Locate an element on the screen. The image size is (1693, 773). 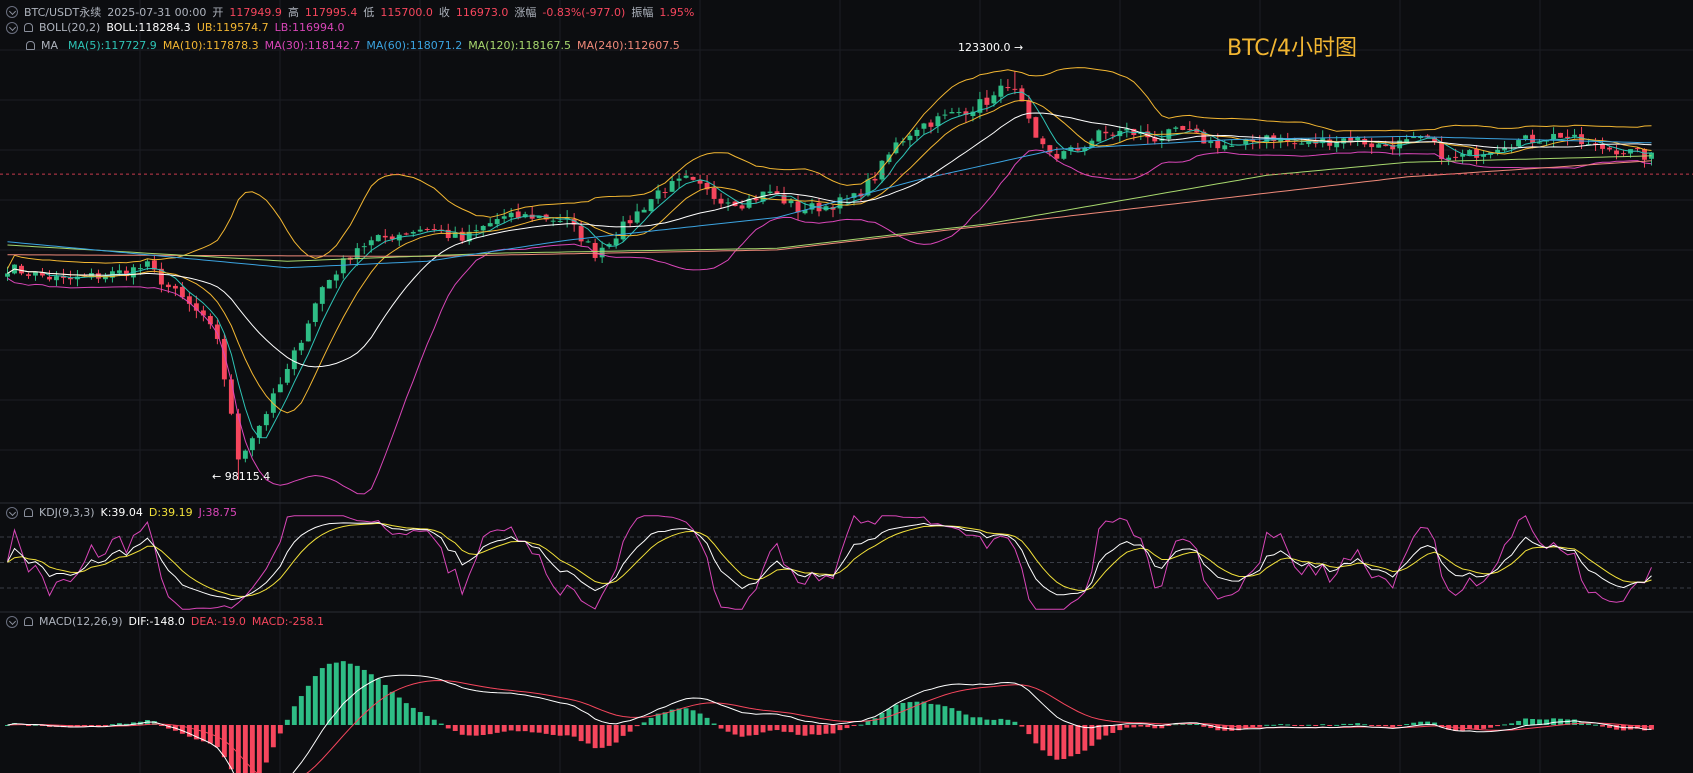
chart-title: BTC/4小时图 is located at coordinates (1292, 48).